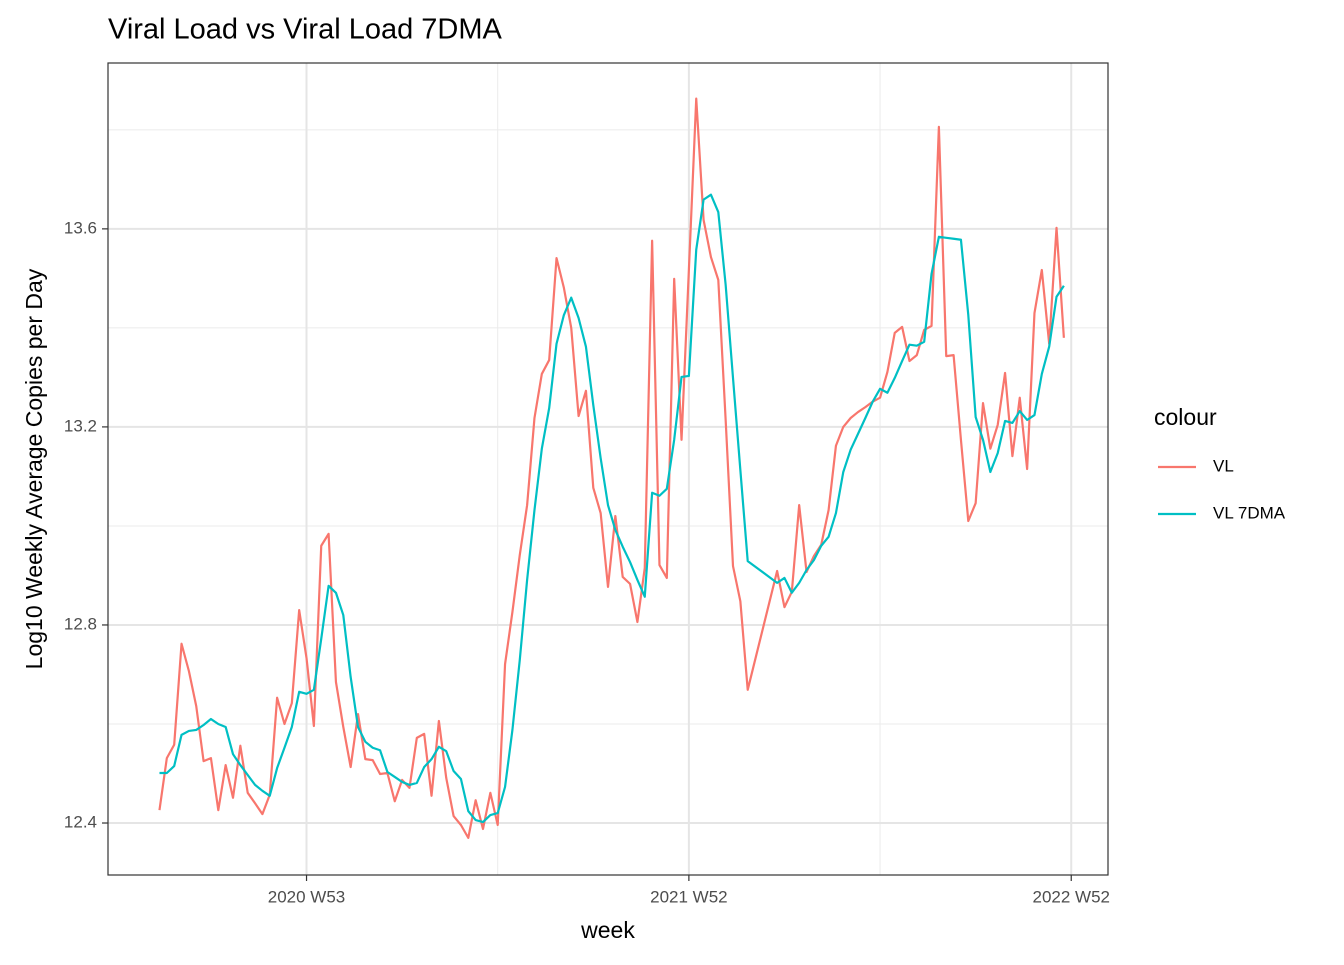  Describe the element at coordinates (1185, 417) in the screenshot. I see `legend-title: colour` at that location.